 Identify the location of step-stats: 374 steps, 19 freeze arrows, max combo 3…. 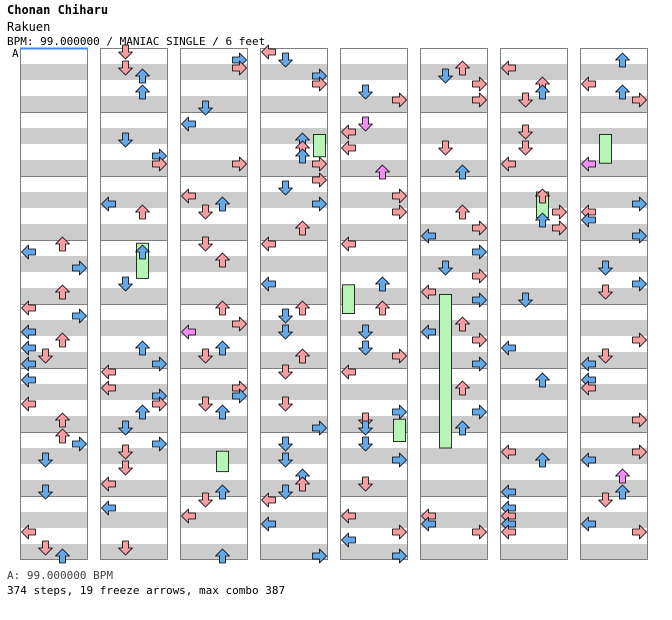
(146, 590).